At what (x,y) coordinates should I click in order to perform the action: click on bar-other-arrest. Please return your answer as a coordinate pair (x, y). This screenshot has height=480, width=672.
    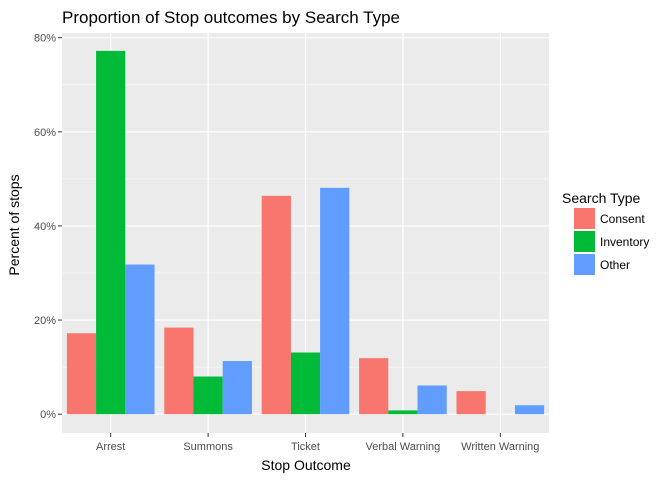
    Looking at the image, I should click on (140, 339).